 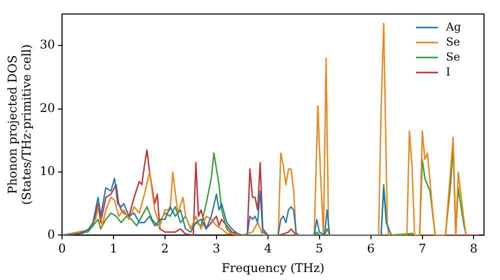 I want to click on x-tick-label: 5, so click(x=320, y=249).